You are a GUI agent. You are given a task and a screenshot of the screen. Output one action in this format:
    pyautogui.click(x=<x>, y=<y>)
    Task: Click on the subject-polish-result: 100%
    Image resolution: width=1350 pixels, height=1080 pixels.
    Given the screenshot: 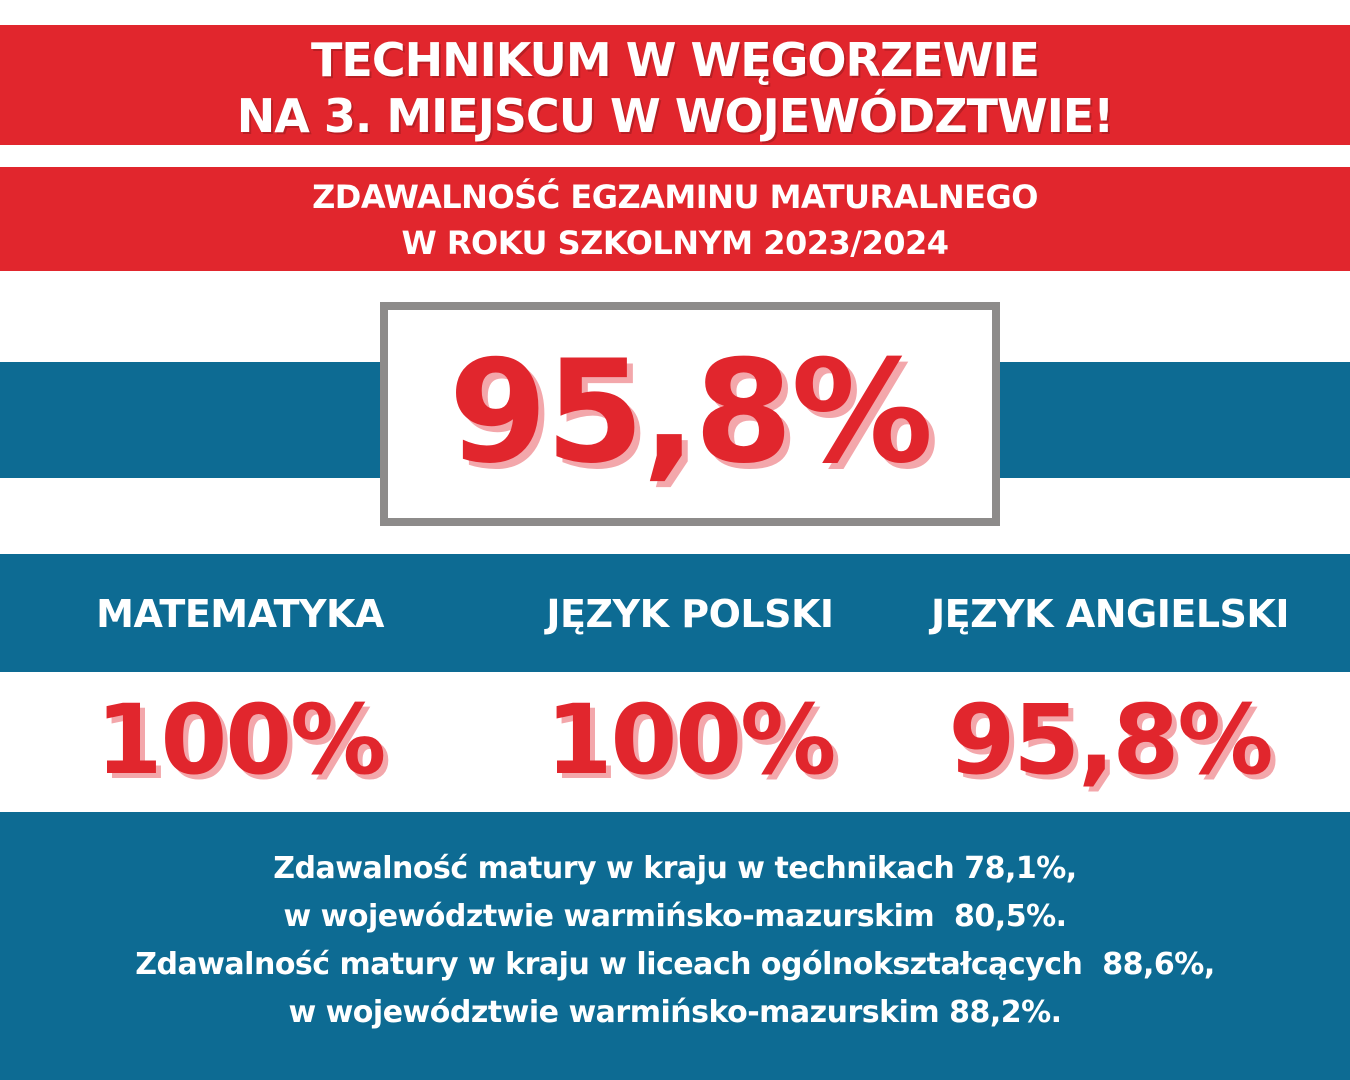 What is the action you would take?
    pyautogui.click(x=691, y=740)
    